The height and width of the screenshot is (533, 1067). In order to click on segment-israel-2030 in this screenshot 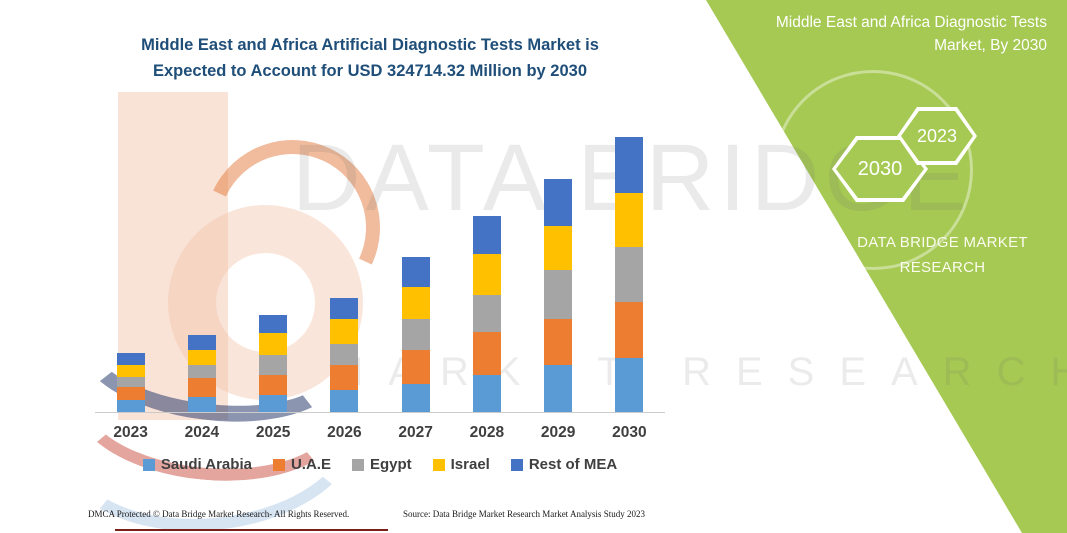, I will do `click(629, 219)`.